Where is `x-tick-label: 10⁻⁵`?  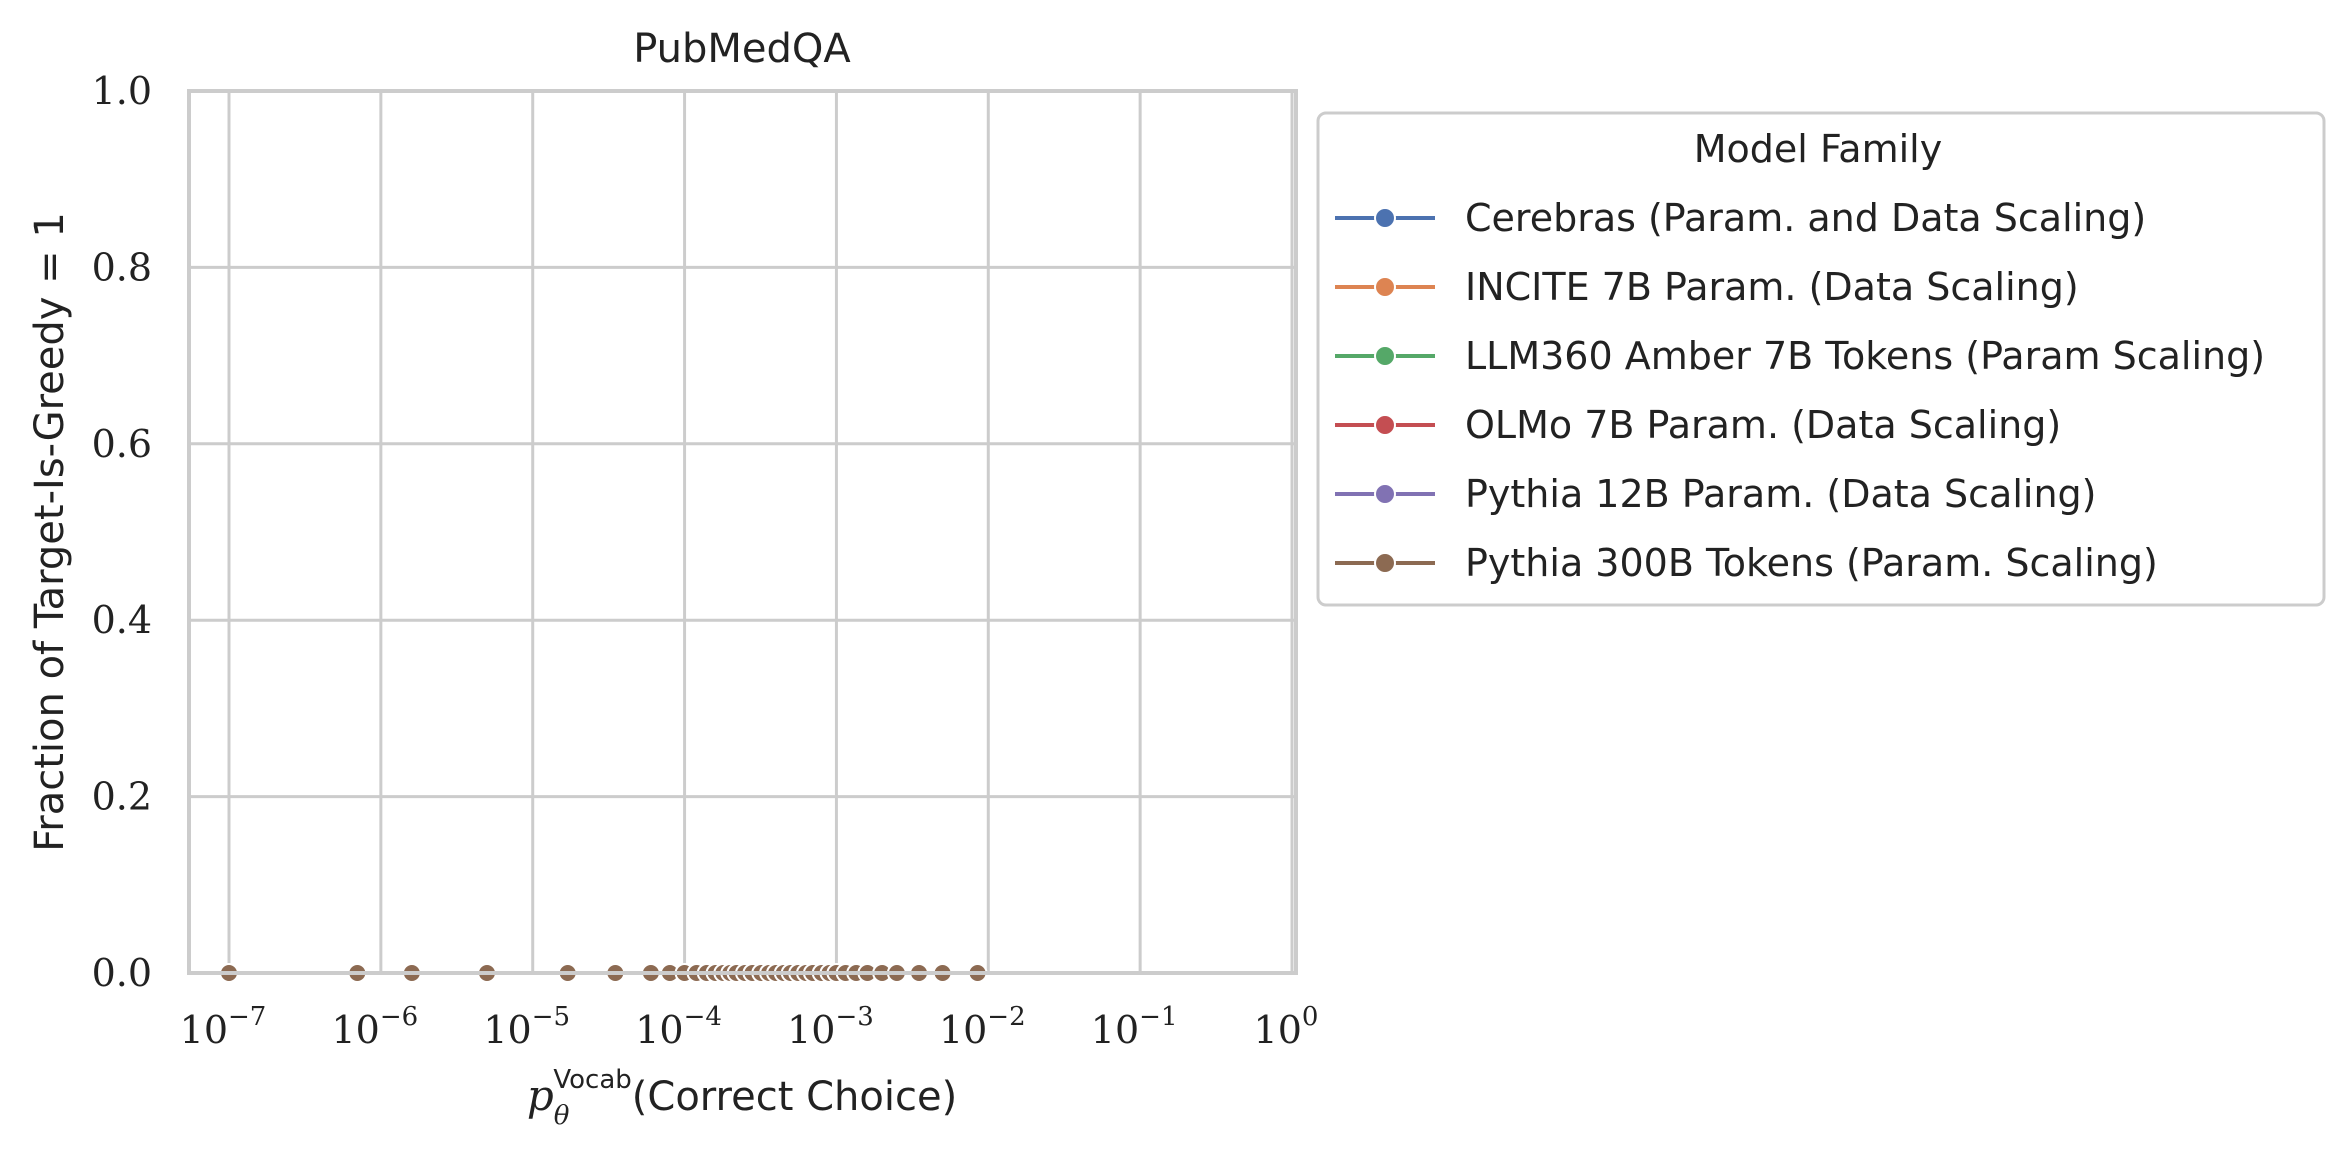
x-tick-label: 10⁻⁵ is located at coordinates (526, 1027).